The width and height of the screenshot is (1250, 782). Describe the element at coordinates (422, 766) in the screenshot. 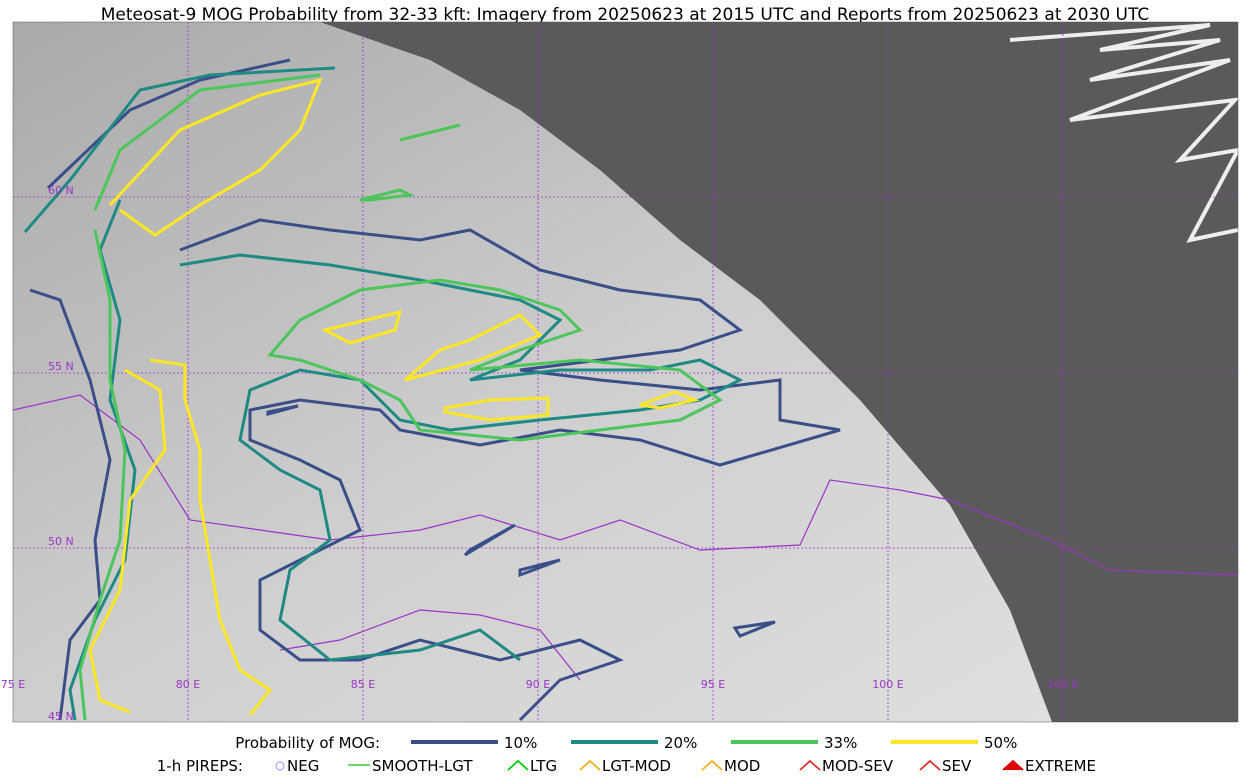

I see `legend-label: SMOOTH-LGT` at that location.